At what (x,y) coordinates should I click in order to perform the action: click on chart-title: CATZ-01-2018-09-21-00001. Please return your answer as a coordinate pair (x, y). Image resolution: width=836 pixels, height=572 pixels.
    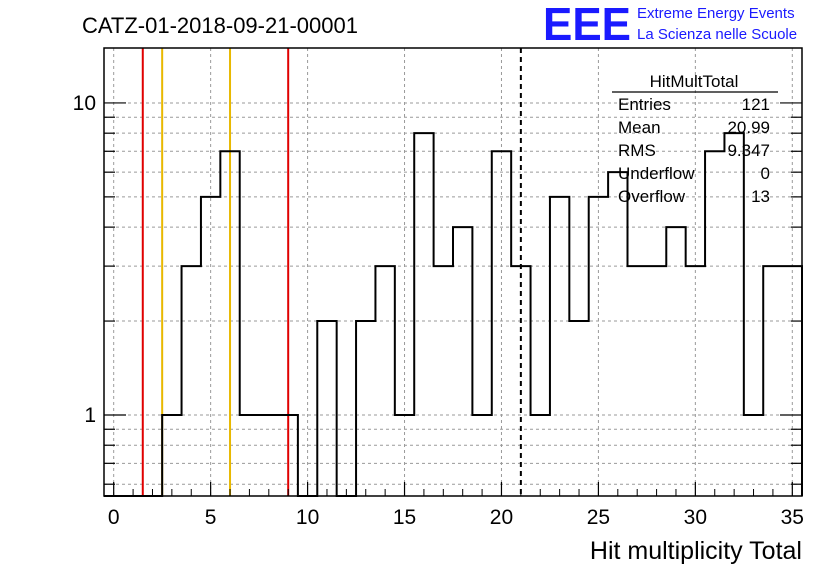
    Looking at the image, I should click on (220, 25).